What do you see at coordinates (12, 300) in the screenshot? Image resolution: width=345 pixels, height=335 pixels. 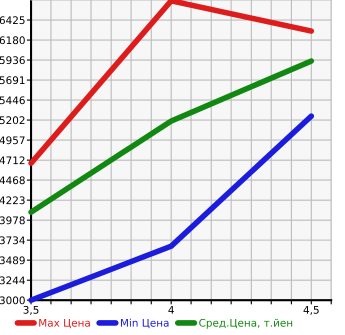 I see `y-tick-label: 3000` at bounding box center [12, 300].